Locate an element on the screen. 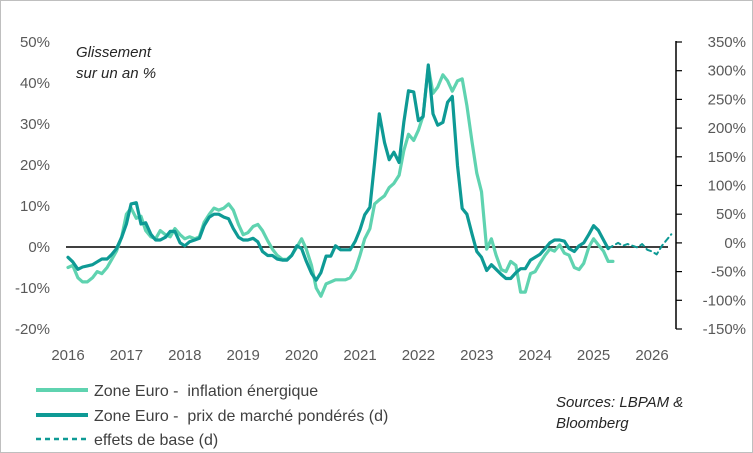 The width and height of the screenshot is (753, 453). left-tick-label: -10% is located at coordinates (32, 288).